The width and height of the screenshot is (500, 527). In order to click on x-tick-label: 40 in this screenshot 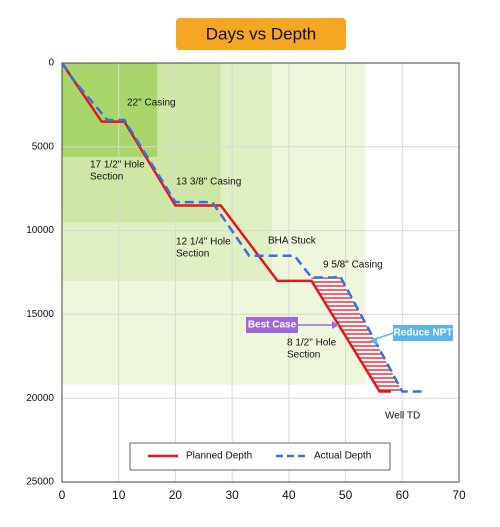, I will do `click(289, 495)`.